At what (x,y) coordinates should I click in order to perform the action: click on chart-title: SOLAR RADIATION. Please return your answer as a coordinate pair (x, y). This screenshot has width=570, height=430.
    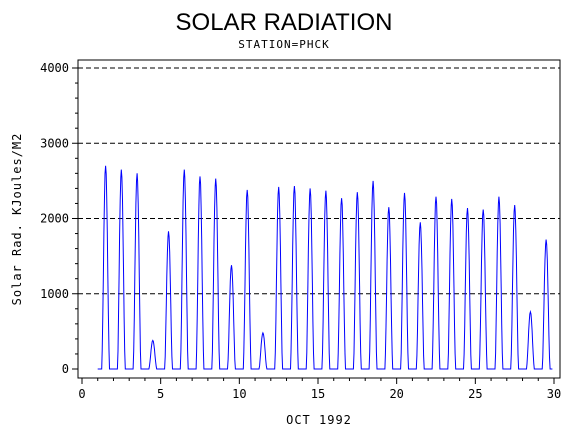
    Looking at the image, I should click on (284, 22).